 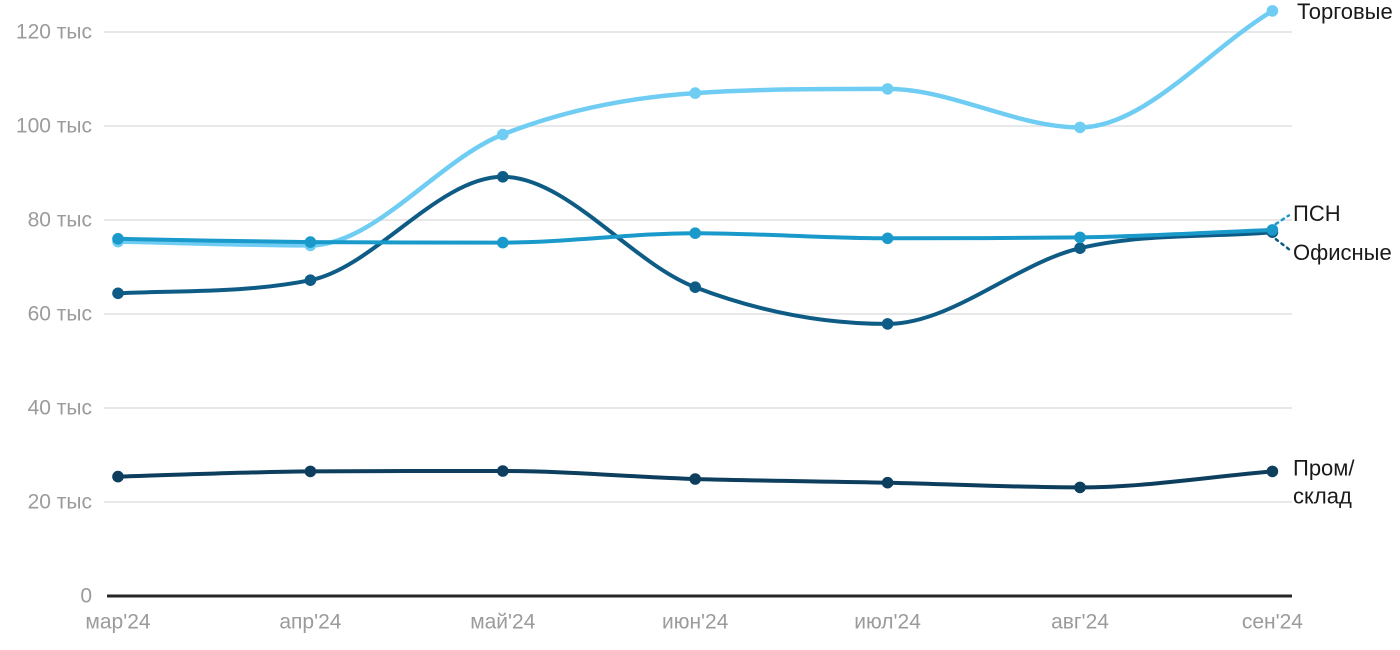 I want to click on y-tick-label: 0, so click(x=86, y=596).